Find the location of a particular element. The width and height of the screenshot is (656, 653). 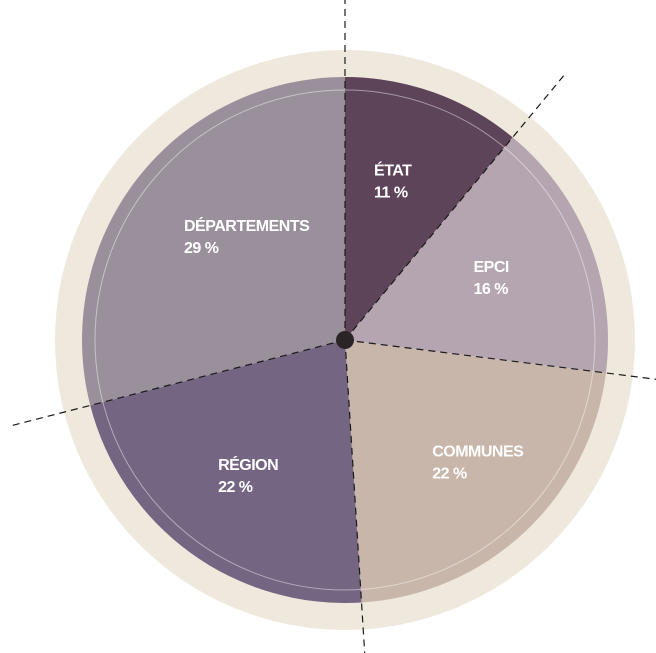

slice-label: EPCI 16 % is located at coordinates (490, 278).